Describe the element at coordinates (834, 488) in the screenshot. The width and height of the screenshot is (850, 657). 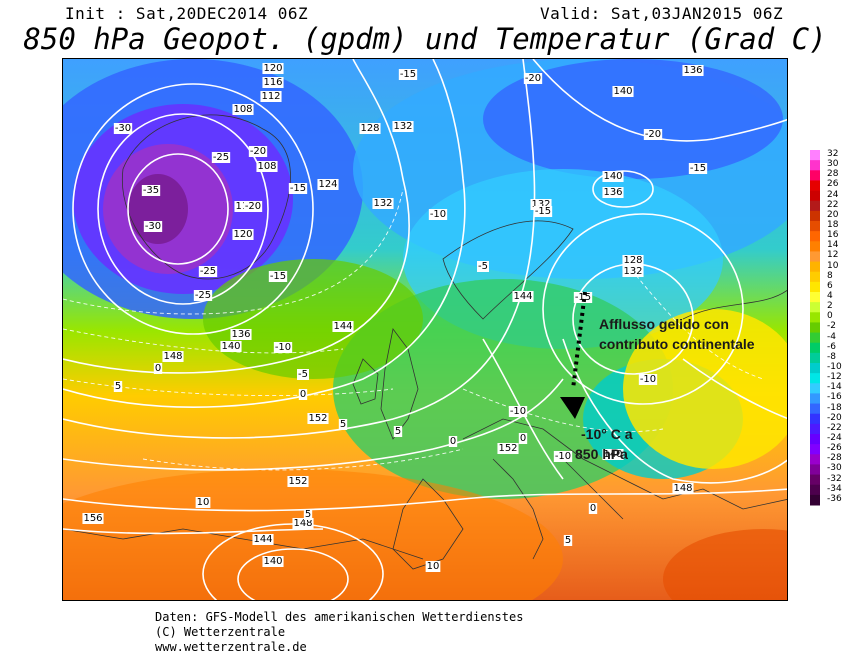
I see `legend-label: -34` at that location.